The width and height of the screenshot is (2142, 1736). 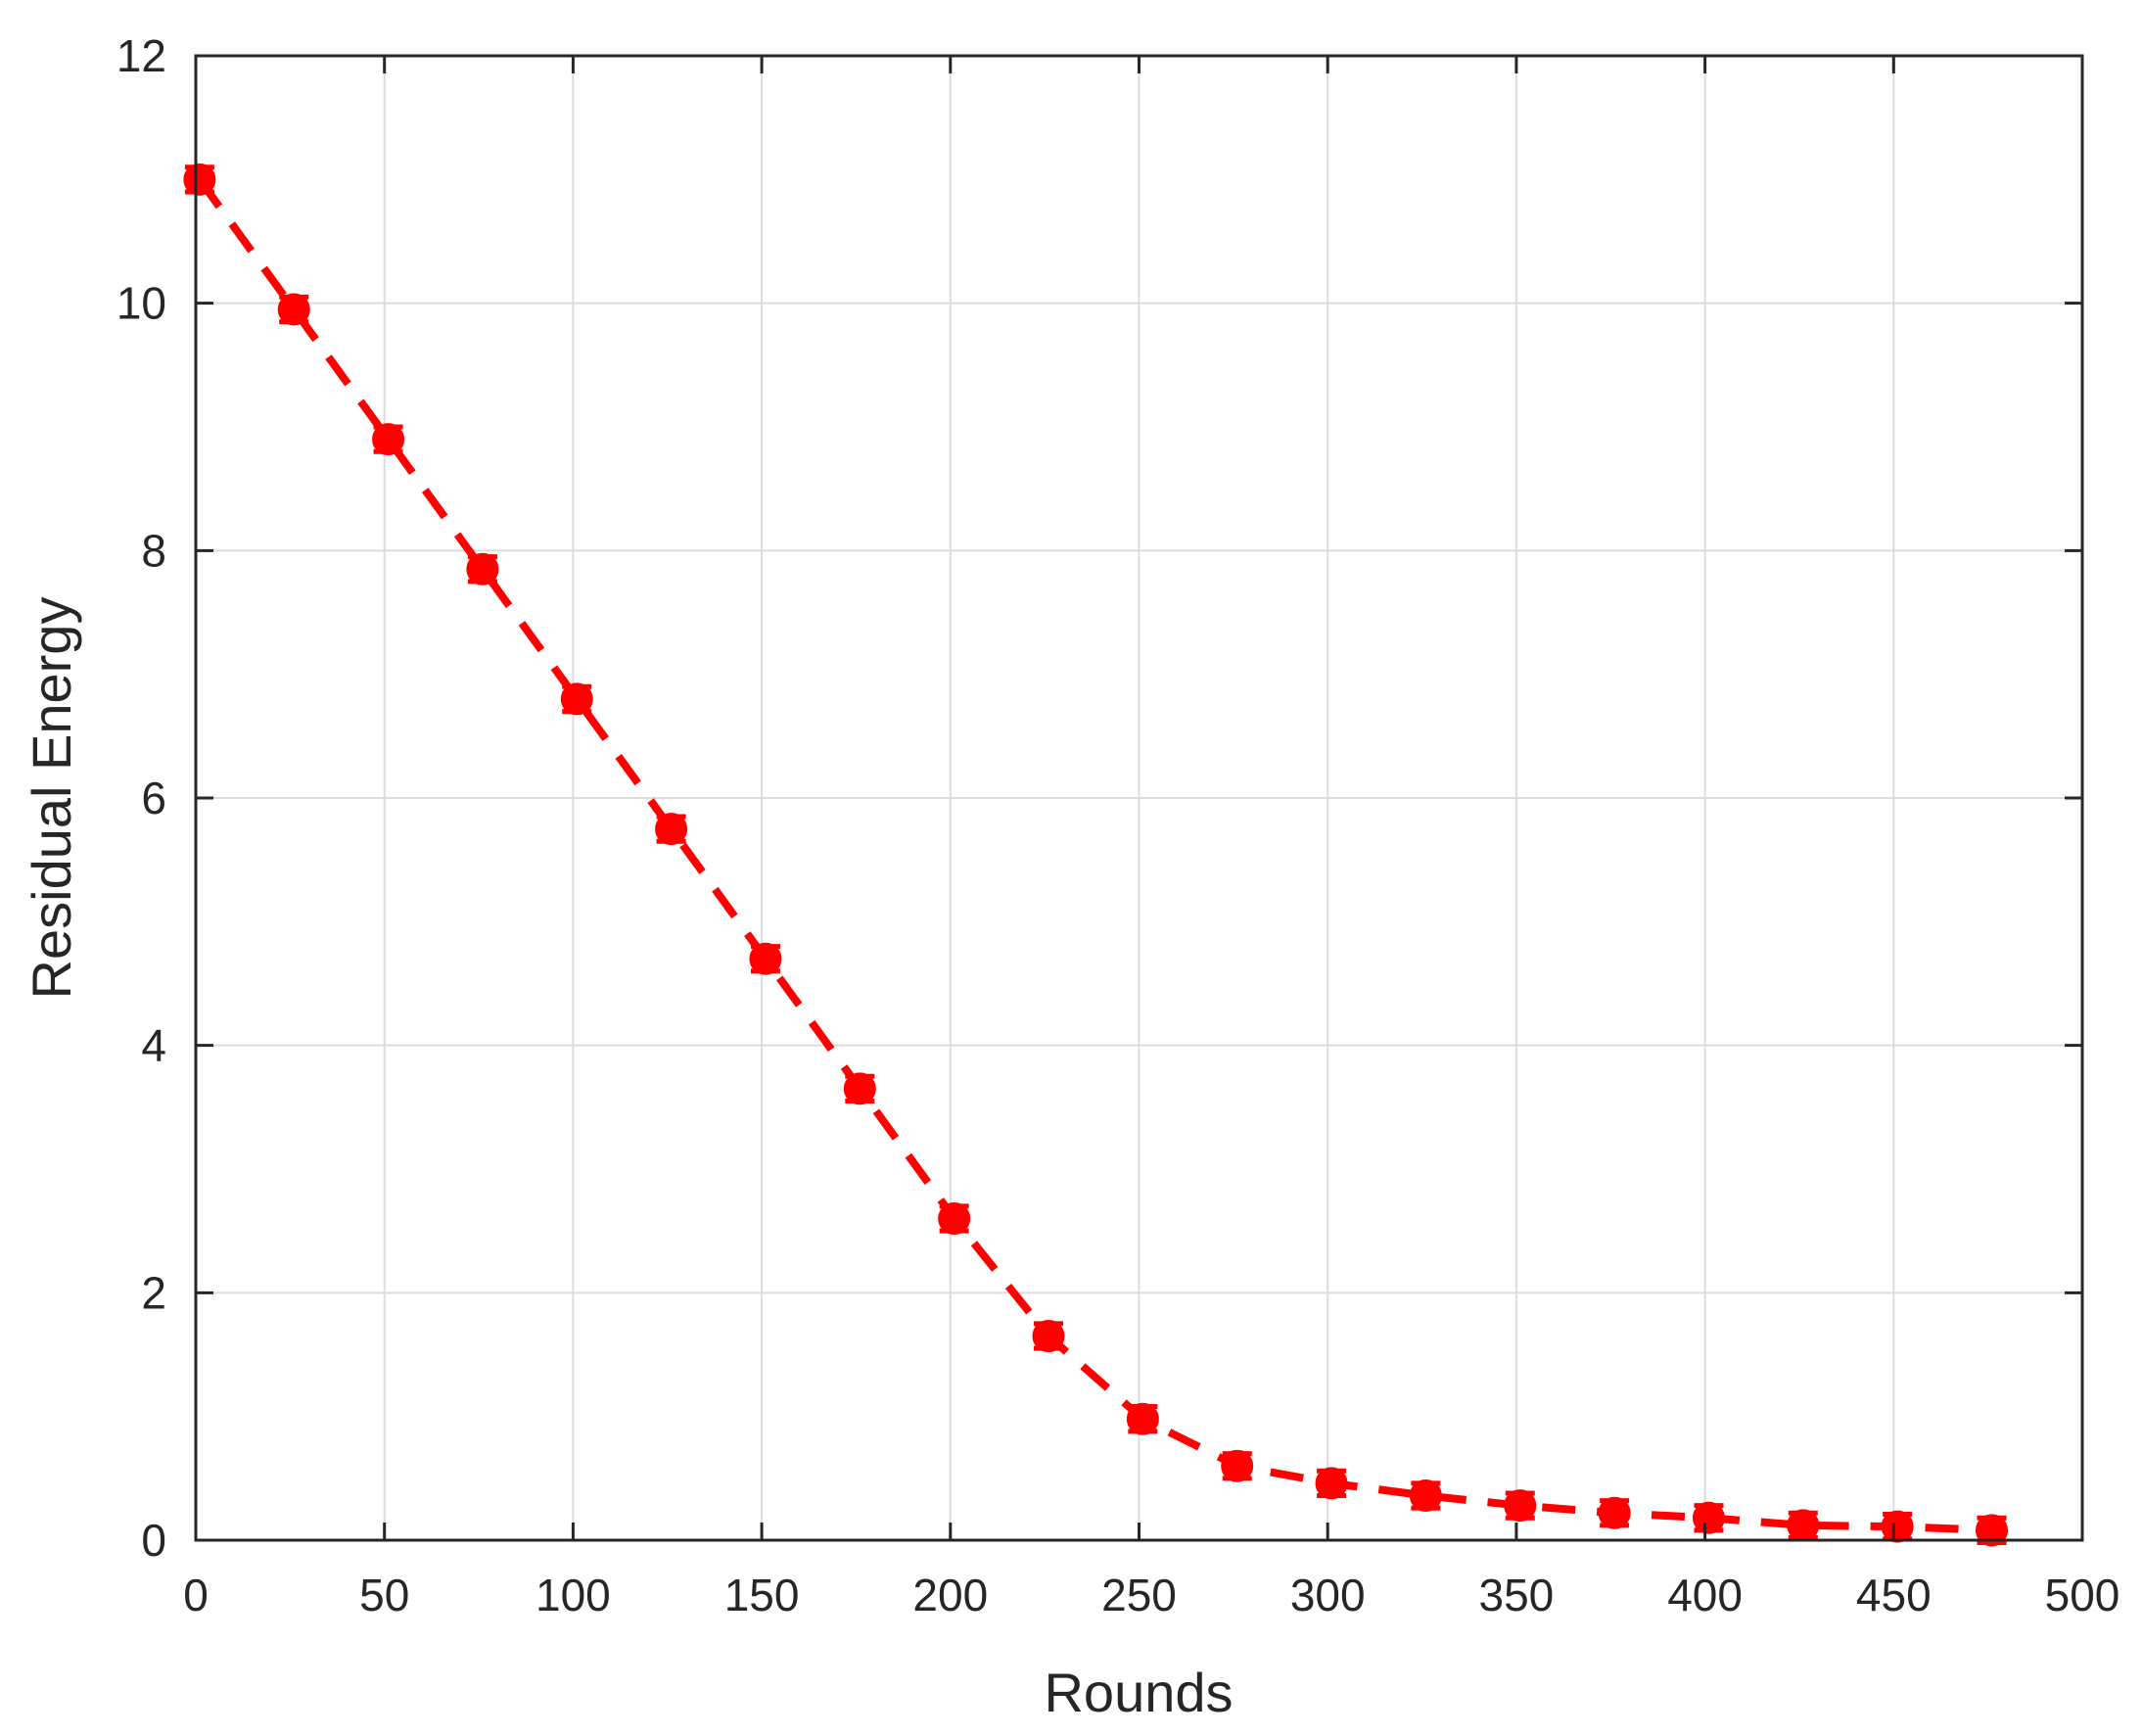 What do you see at coordinates (573, 1595) in the screenshot?
I see `x-tick-label: 100` at bounding box center [573, 1595].